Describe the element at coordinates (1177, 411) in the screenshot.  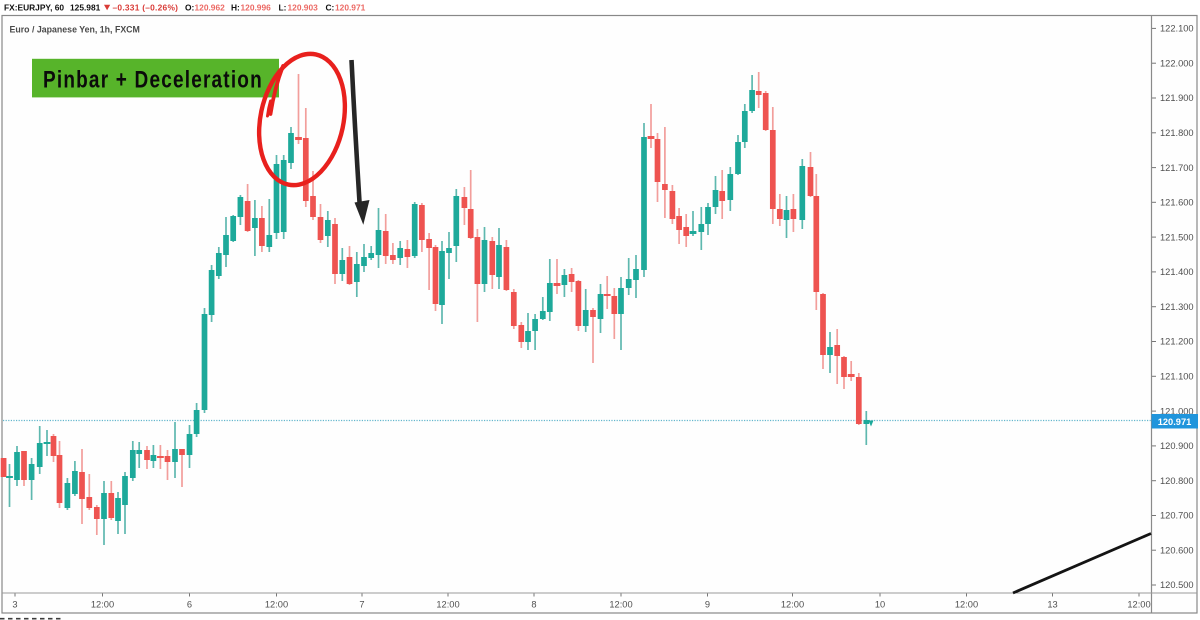
I see `svg-text: 121.000` at that location.